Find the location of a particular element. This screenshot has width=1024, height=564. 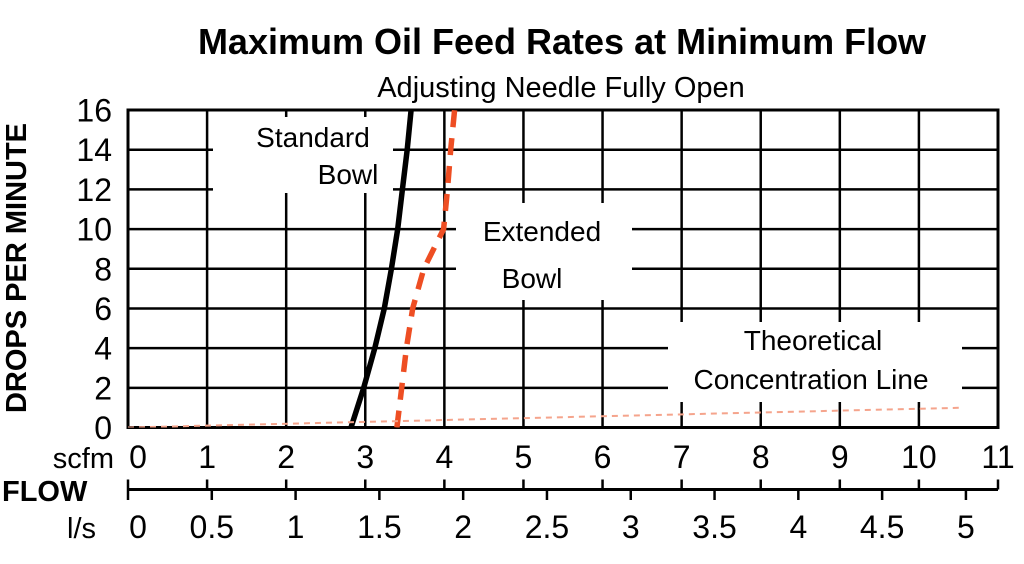

scfm-tick-label: 8 is located at coordinates (761, 457).